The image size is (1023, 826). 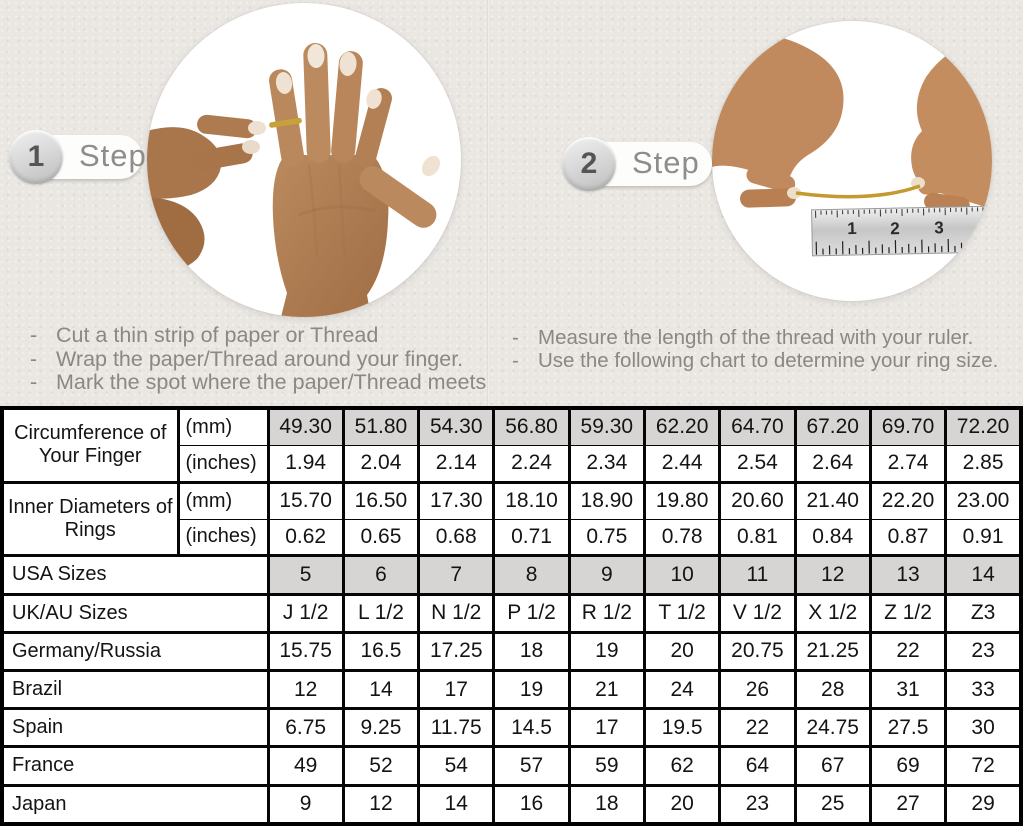 I want to click on table-cell: 14.5, so click(x=531, y=728).